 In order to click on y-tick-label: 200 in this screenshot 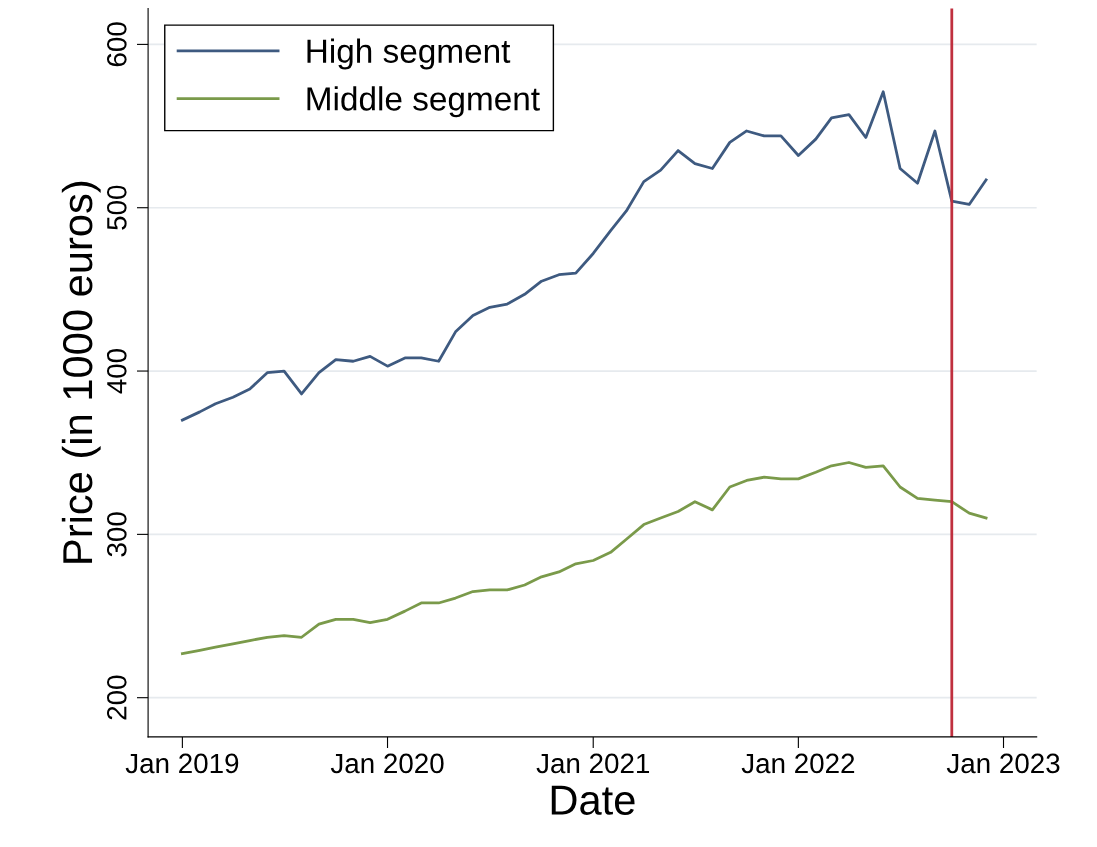, I will do `click(116, 697)`.